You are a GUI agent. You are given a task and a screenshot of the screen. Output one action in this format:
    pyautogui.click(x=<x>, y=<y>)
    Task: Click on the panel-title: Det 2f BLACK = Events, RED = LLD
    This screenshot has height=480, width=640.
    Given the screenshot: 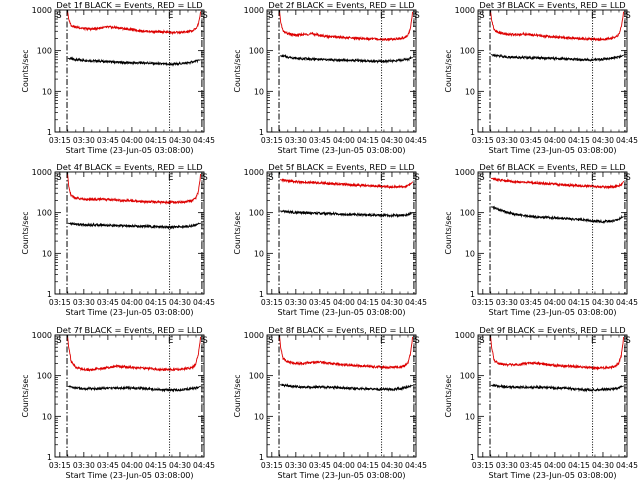 What is the action you would take?
    pyautogui.click(x=341, y=5)
    